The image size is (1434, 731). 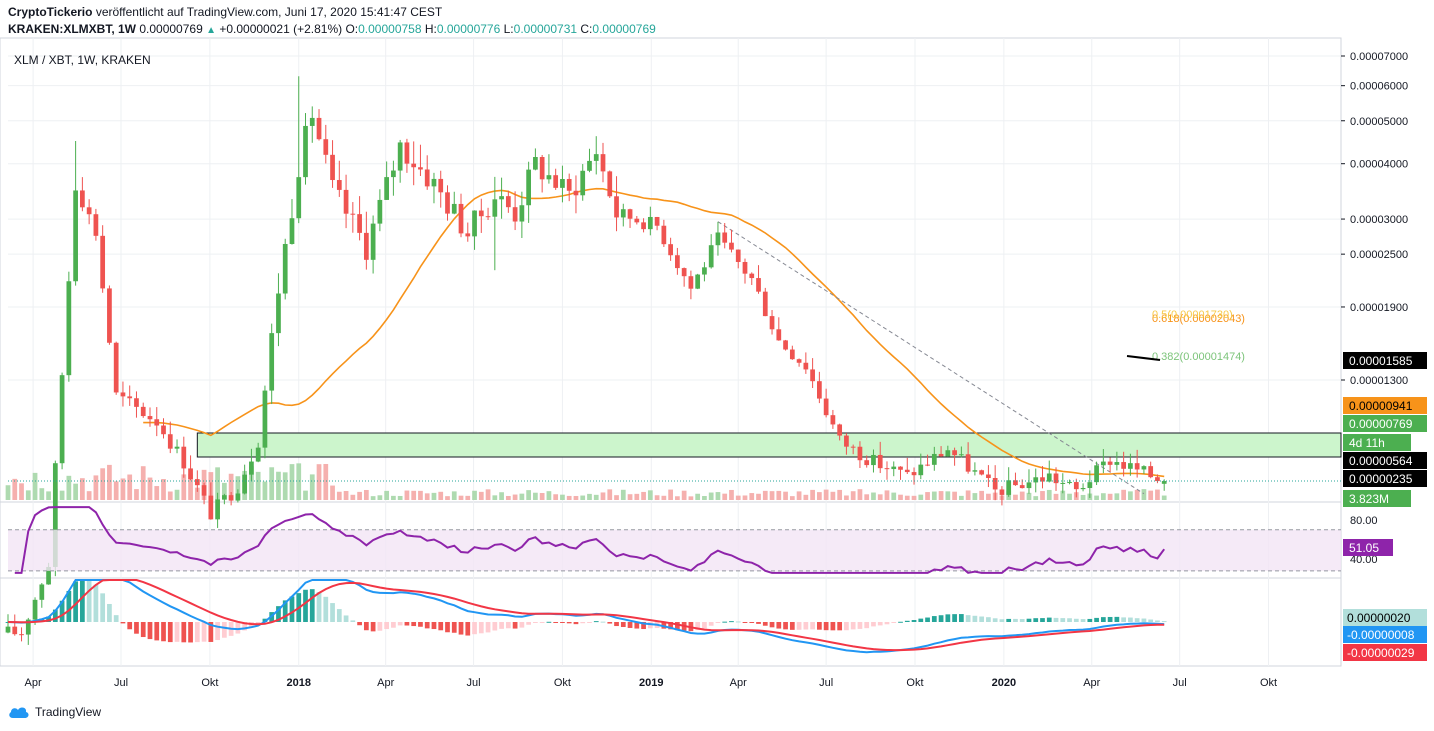 I want to click on fib-level-label: 0.618(0.00002043), so click(x=1198, y=319).